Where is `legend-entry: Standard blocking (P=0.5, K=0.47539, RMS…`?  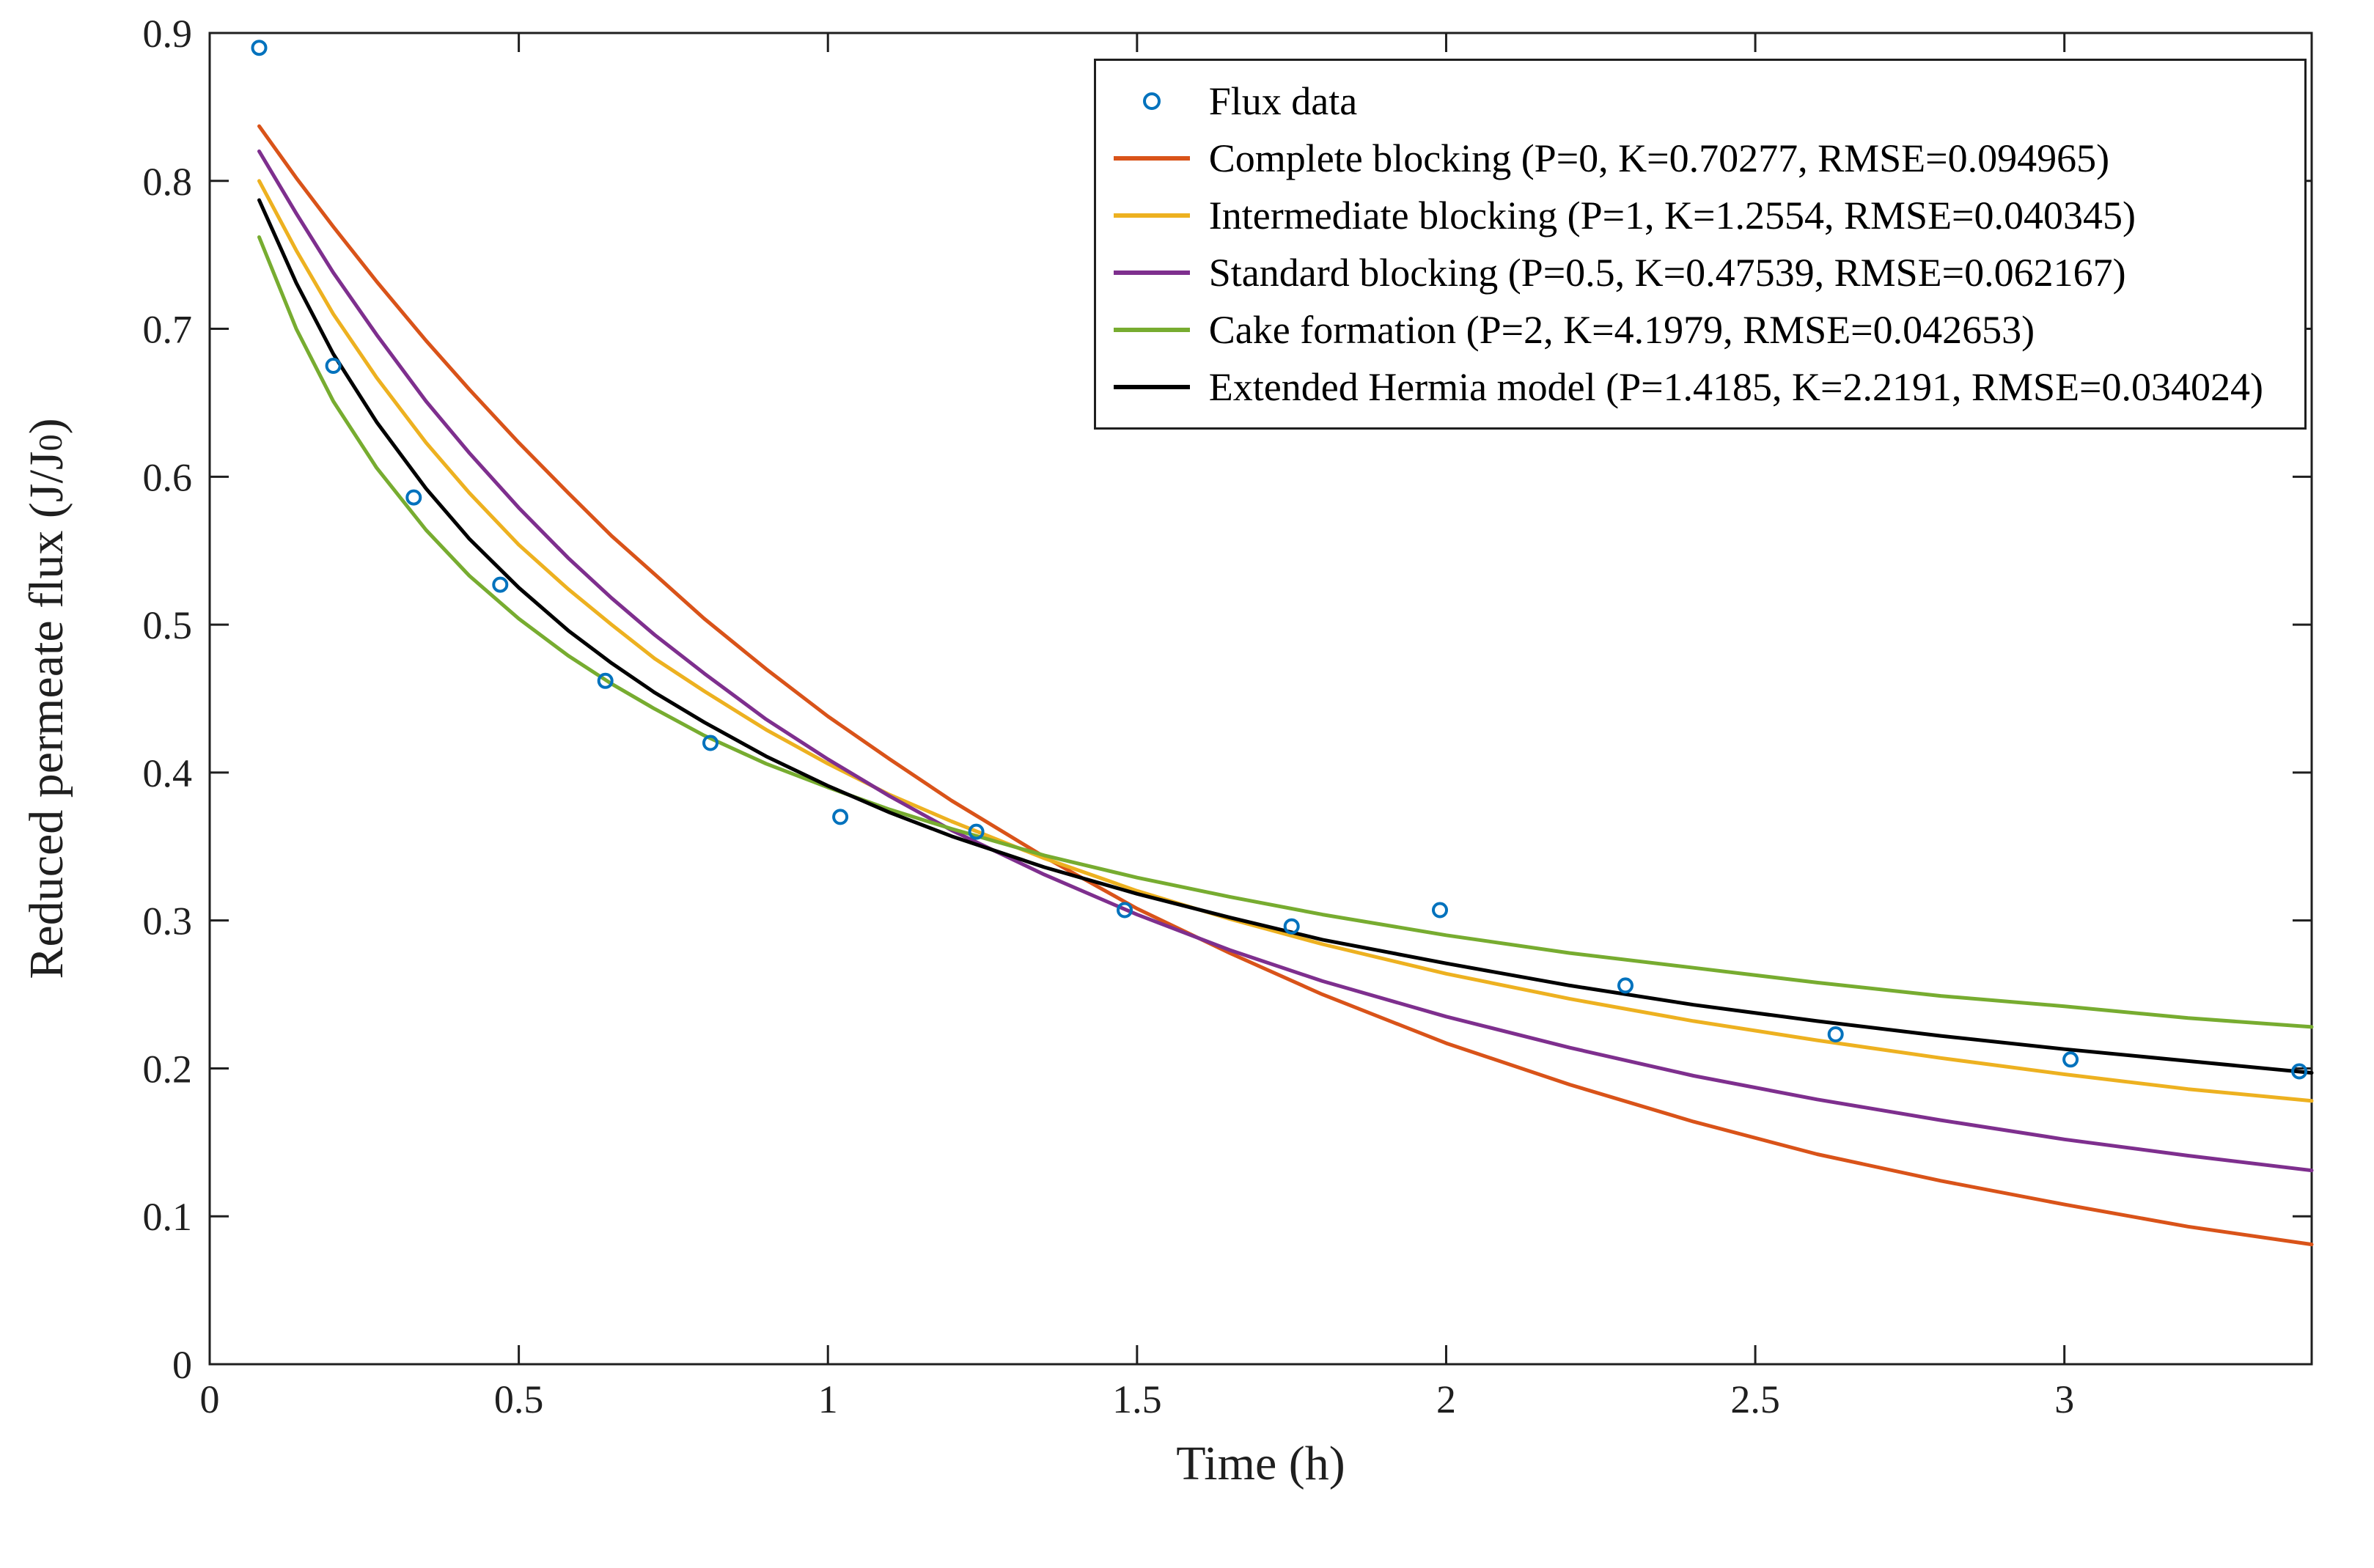
legend-entry: Standard blocking (P=0.5, K=0.47539, RMS… is located at coordinates (1687, 272).